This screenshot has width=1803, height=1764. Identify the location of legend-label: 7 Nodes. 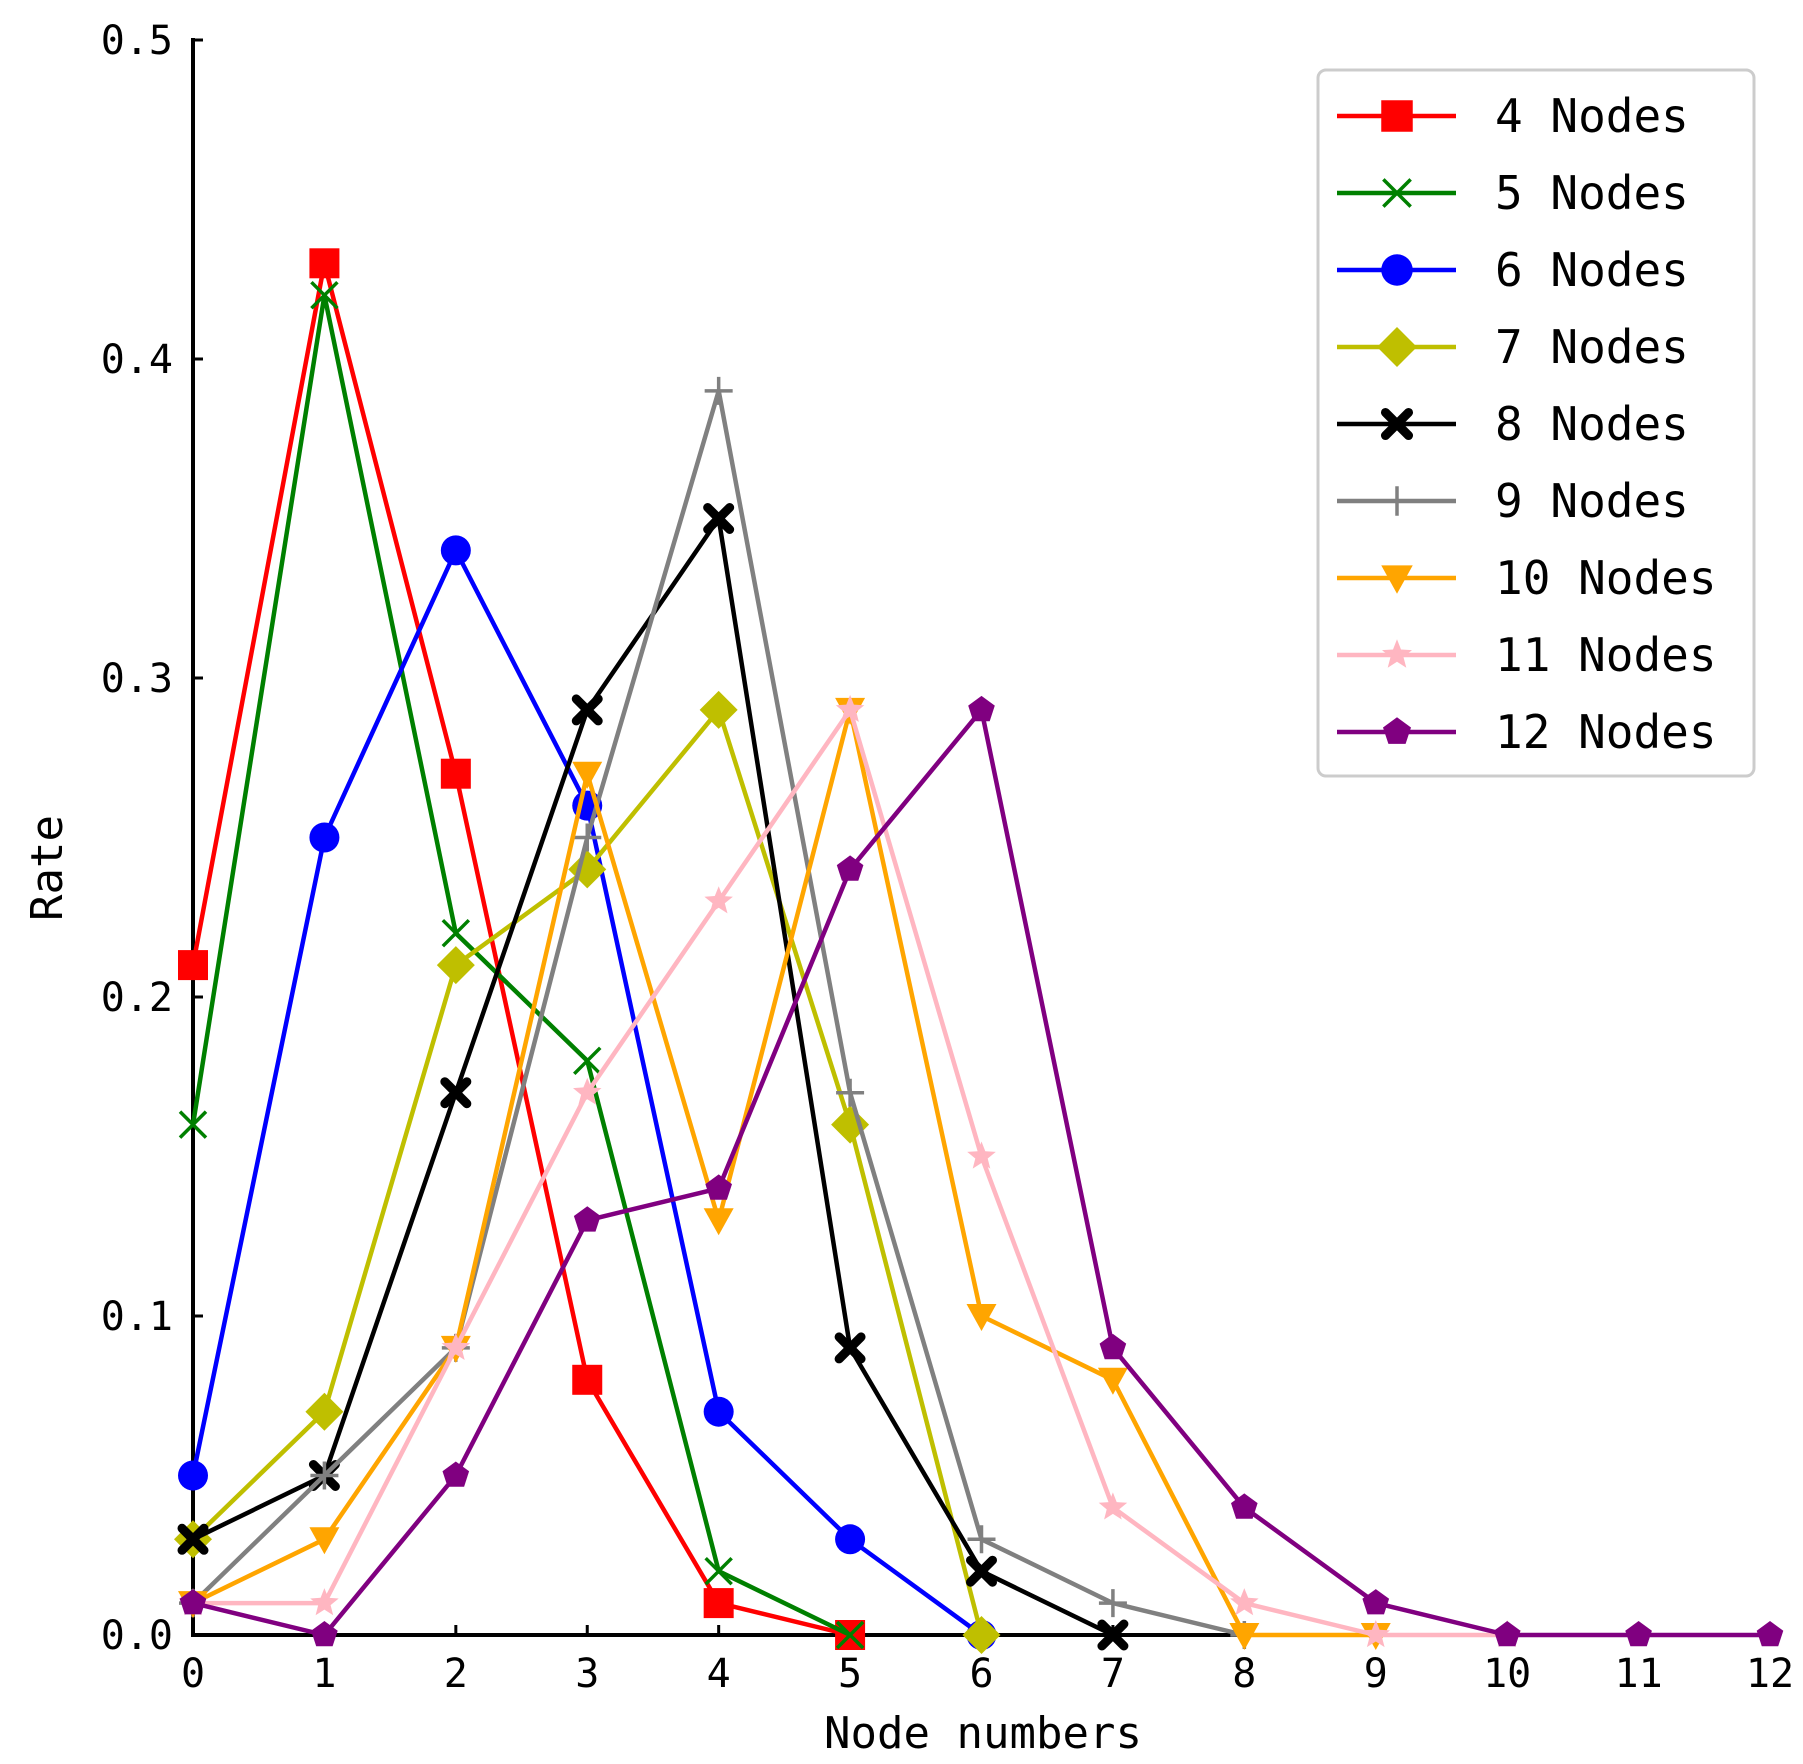
(1592, 347).